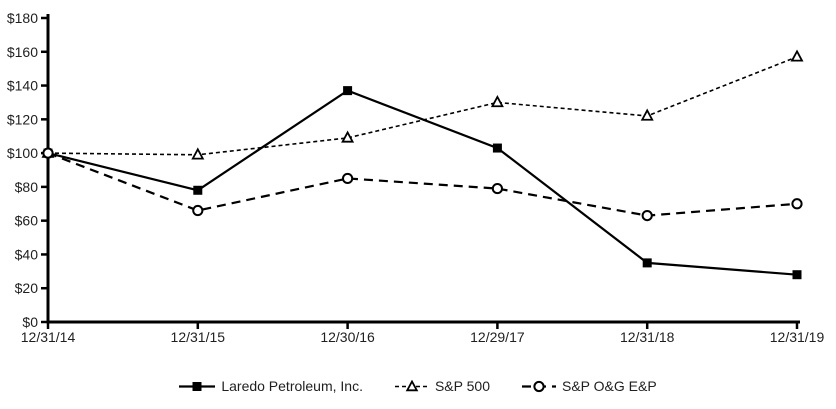 This screenshot has width=836, height=409. What do you see at coordinates (462, 386) in the screenshot?
I see `legend-label-sp500: S&P 500` at bounding box center [462, 386].